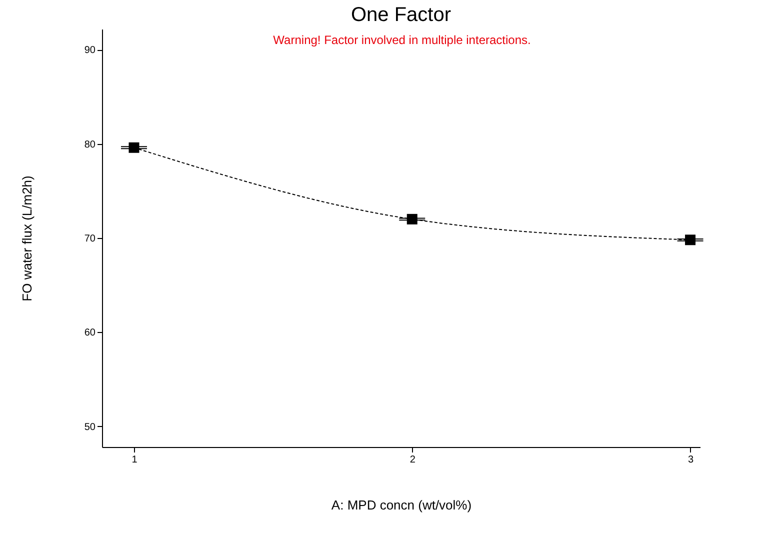 Image resolution: width=758 pixels, height=550 pixels. What do you see at coordinates (90, 144) in the screenshot?
I see `y-tick-label: 80` at bounding box center [90, 144].